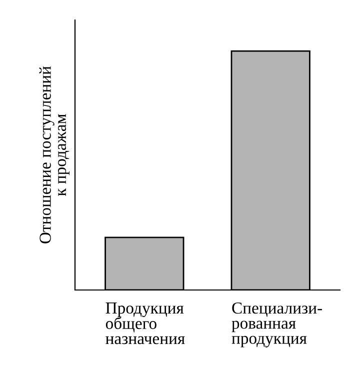  What do you see at coordinates (54, 155) in the screenshot?
I see `y-axis-title: Отношение поступлений к продажам` at bounding box center [54, 155].